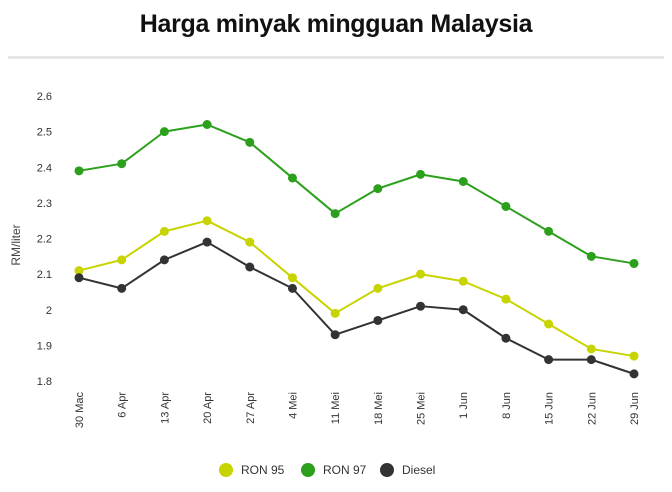  I want to click on legend: RON 95 RON 97 Diesel, so click(327, 470).